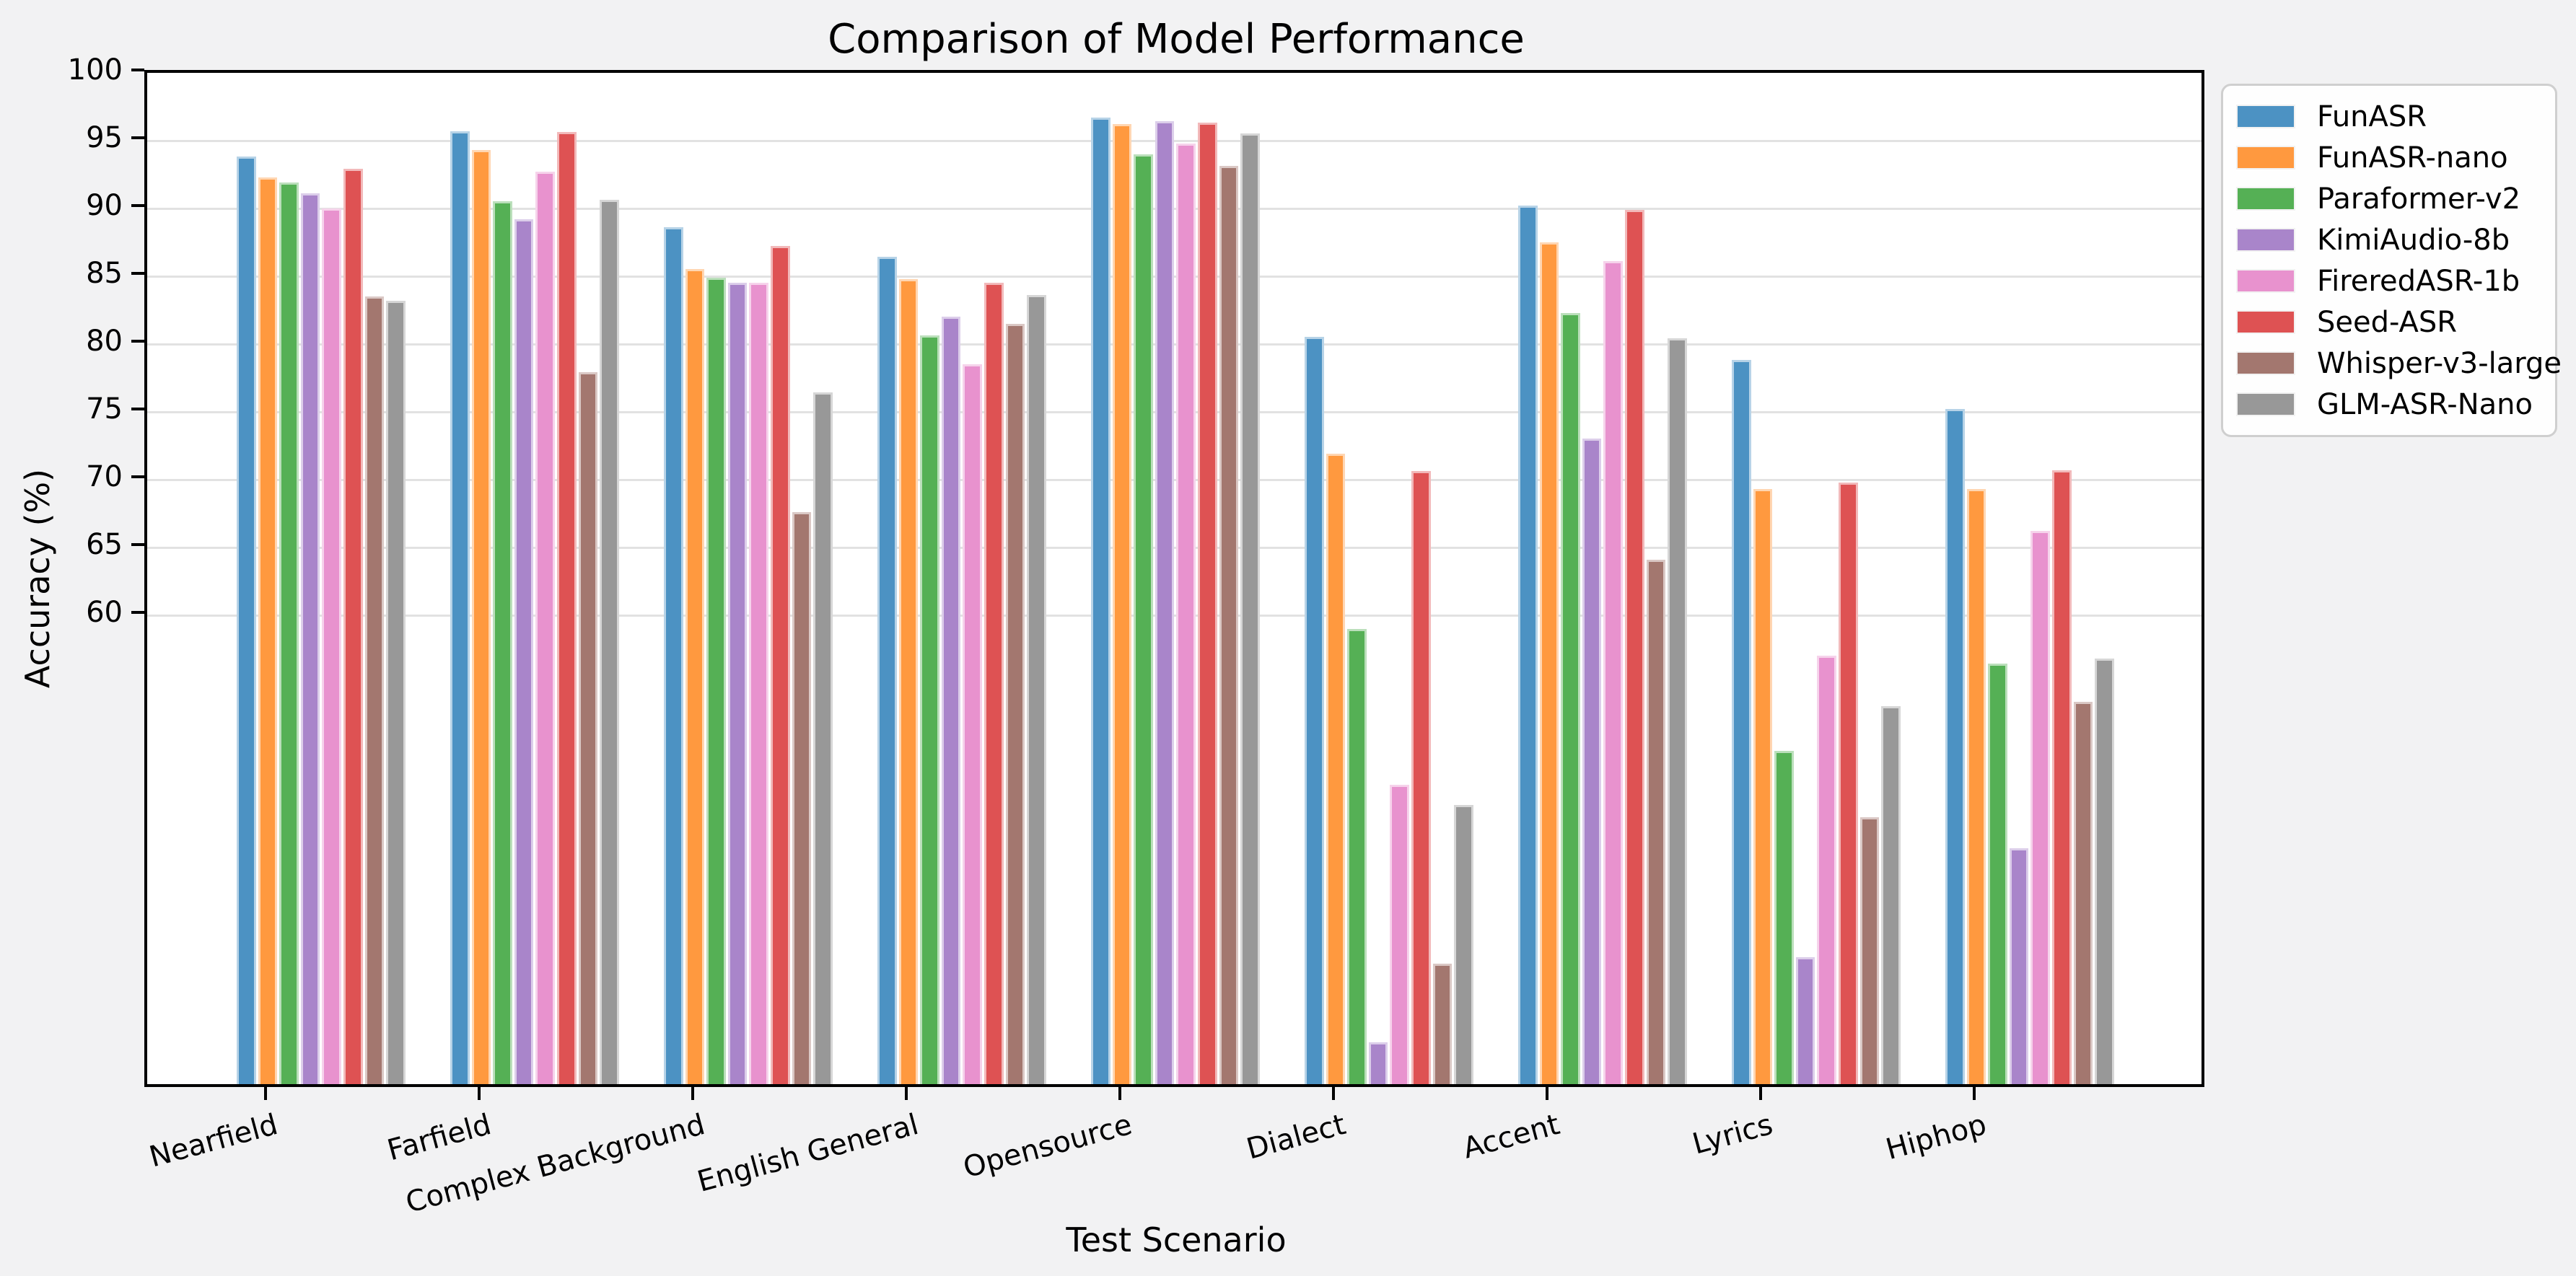 This screenshot has height=1276, width=2576. I want to click on bar-FunASR-nano-Hiphop, so click(1976, 786).